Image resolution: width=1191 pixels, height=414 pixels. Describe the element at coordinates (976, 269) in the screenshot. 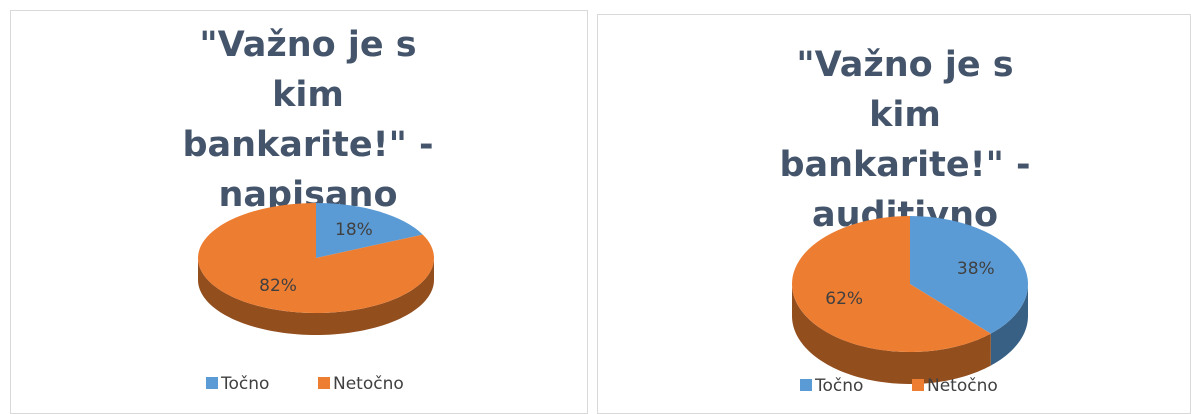

I see `data-label: 38%` at that location.